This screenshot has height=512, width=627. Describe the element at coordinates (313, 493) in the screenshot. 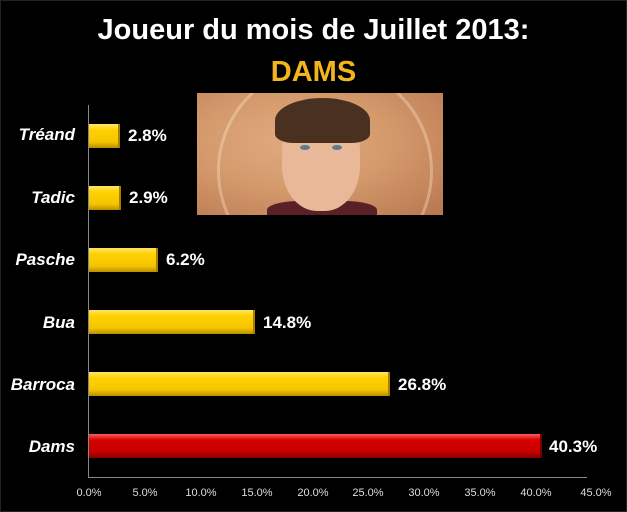

I see `x-tick: 20.0%` at that location.